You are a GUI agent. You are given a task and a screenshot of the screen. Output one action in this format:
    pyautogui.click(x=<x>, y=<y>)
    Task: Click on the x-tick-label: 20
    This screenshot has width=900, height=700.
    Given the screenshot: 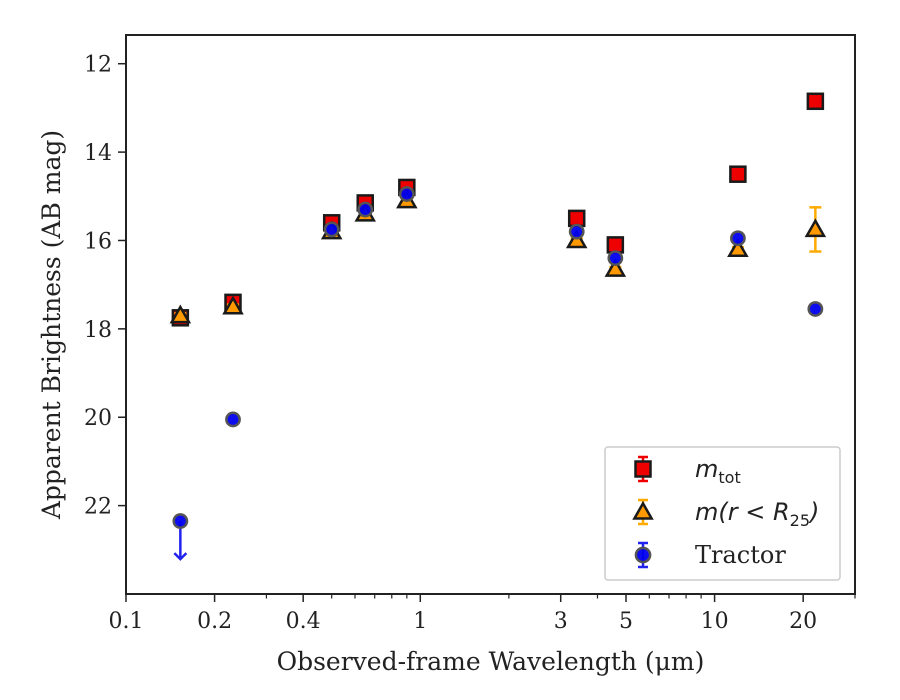 What is the action you would take?
    pyautogui.click(x=803, y=621)
    